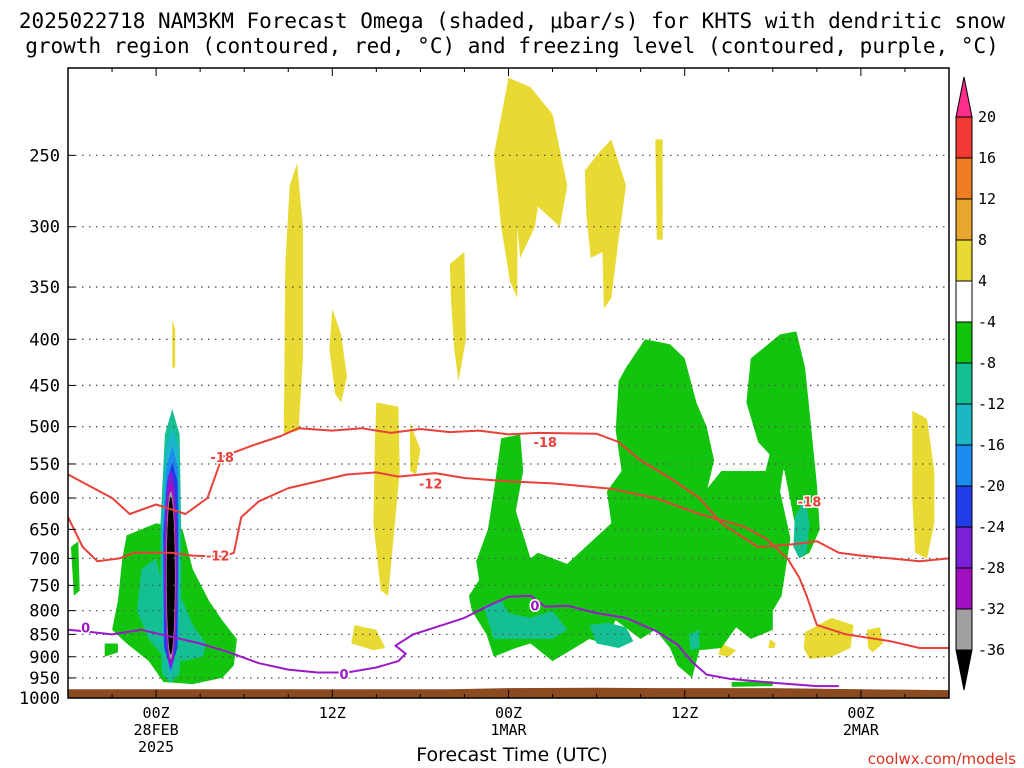 The width and height of the screenshot is (1024, 768). I want to click on colorbar-label: 8, so click(982, 240).